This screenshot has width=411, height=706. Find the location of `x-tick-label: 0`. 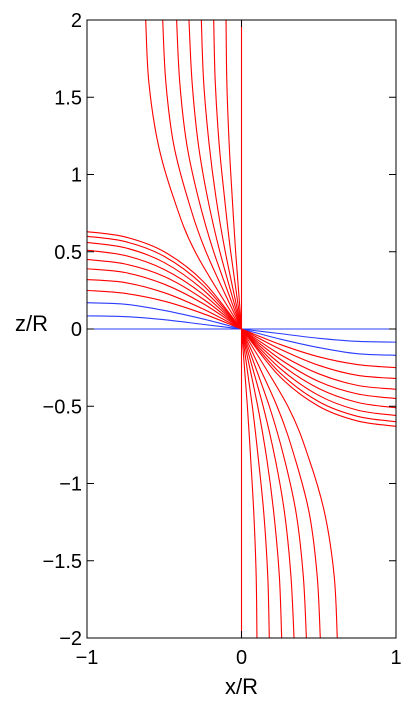

x-tick-label: 0 is located at coordinates (241, 658).